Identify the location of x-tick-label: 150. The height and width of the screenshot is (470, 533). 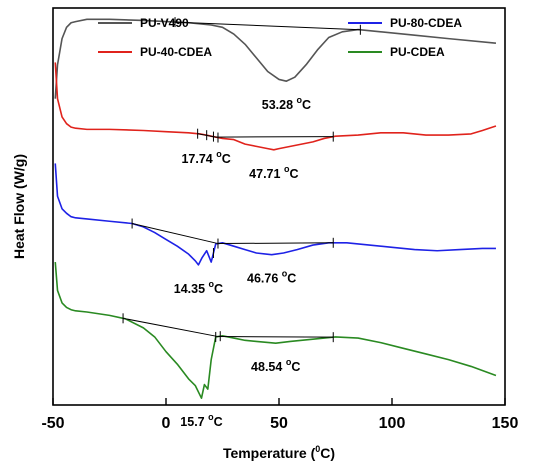
(505, 423).